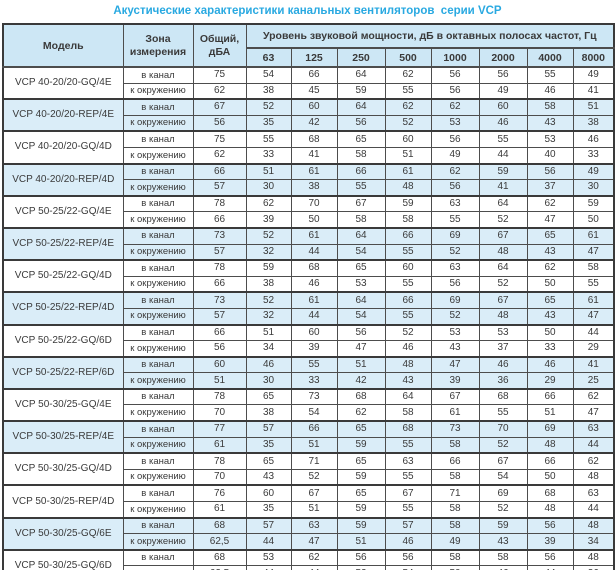 The width and height of the screenshot is (615, 570). What do you see at coordinates (268, 493) in the screenshot?
I see `band-value-63: 60` at bounding box center [268, 493].